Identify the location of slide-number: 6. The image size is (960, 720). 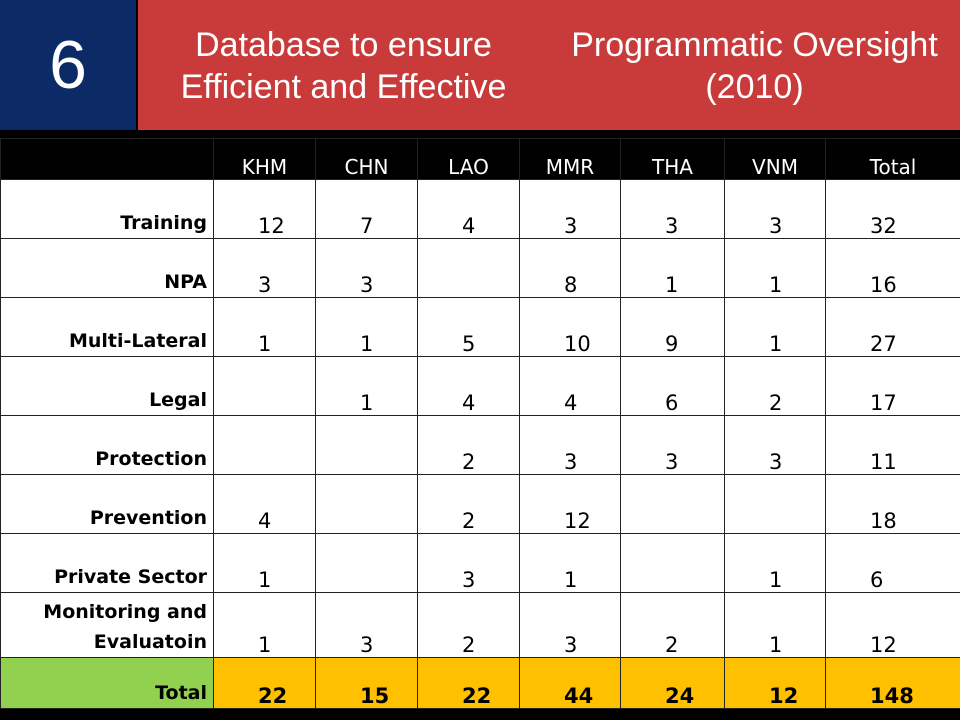
(69, 65).